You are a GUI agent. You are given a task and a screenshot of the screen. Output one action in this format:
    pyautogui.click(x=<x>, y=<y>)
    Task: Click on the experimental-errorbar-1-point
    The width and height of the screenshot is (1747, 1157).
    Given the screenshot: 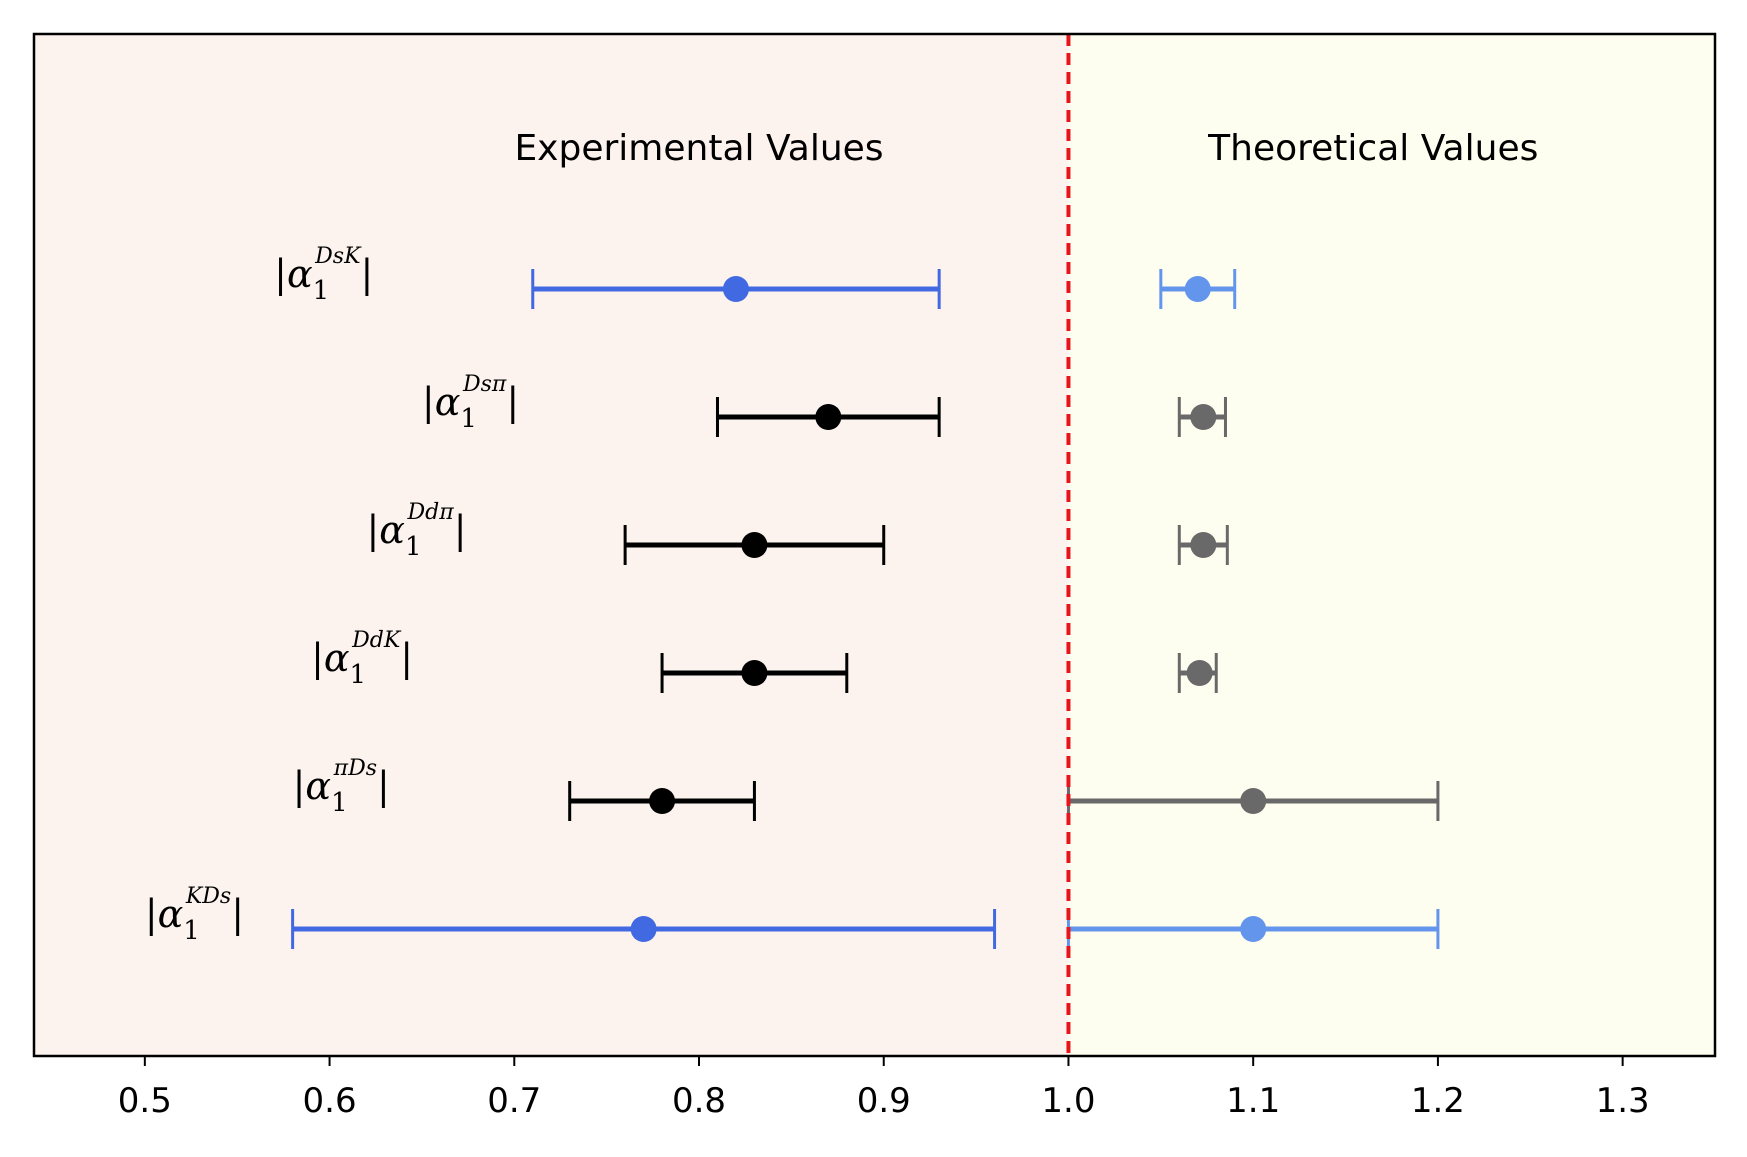 What is the action you would take?
    pyautogui.click(x=735, y=289)
    